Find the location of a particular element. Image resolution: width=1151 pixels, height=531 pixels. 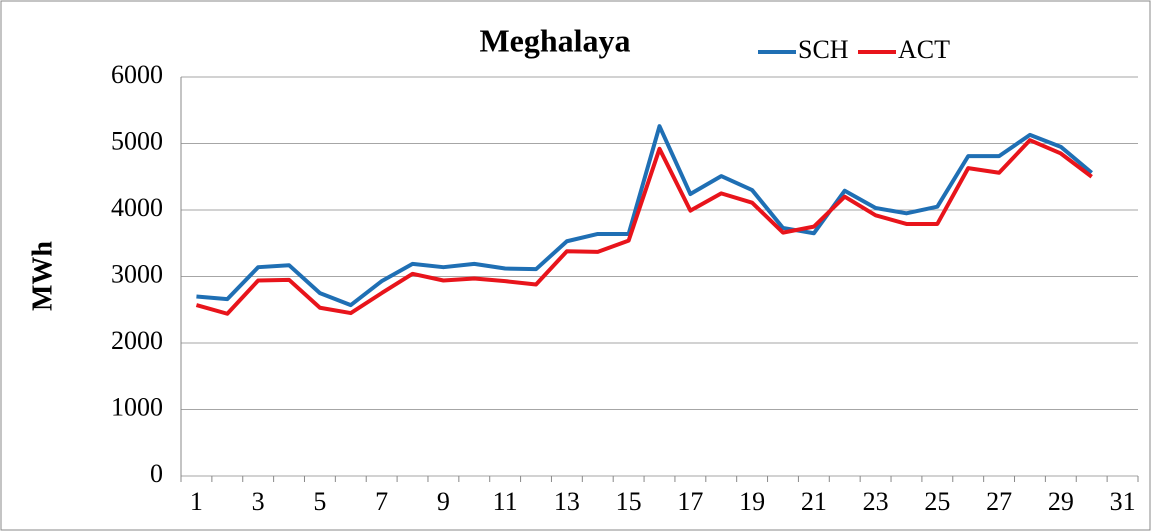

x-tick-label: 23 is located at coordinates (876, 501).